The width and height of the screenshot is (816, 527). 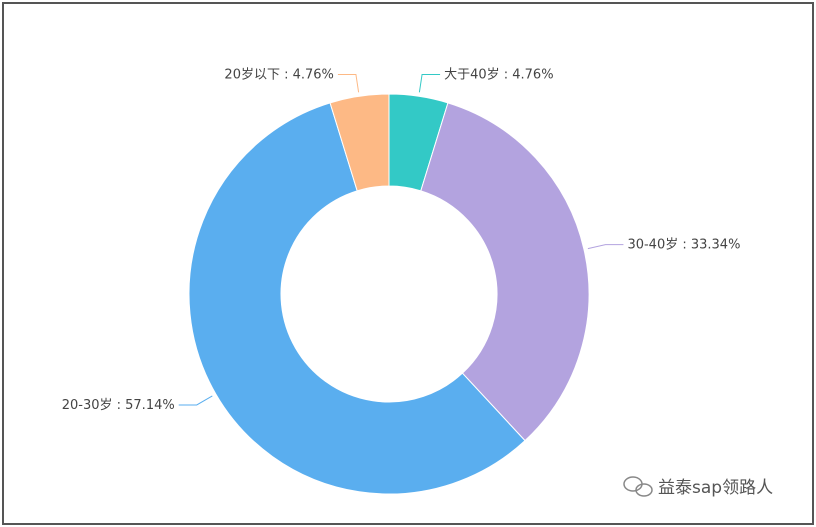 What do you see at coordinates (144, 404) in the screenshot?
I see `slice-value: : 57.14%` at bounding box center [144, 404].